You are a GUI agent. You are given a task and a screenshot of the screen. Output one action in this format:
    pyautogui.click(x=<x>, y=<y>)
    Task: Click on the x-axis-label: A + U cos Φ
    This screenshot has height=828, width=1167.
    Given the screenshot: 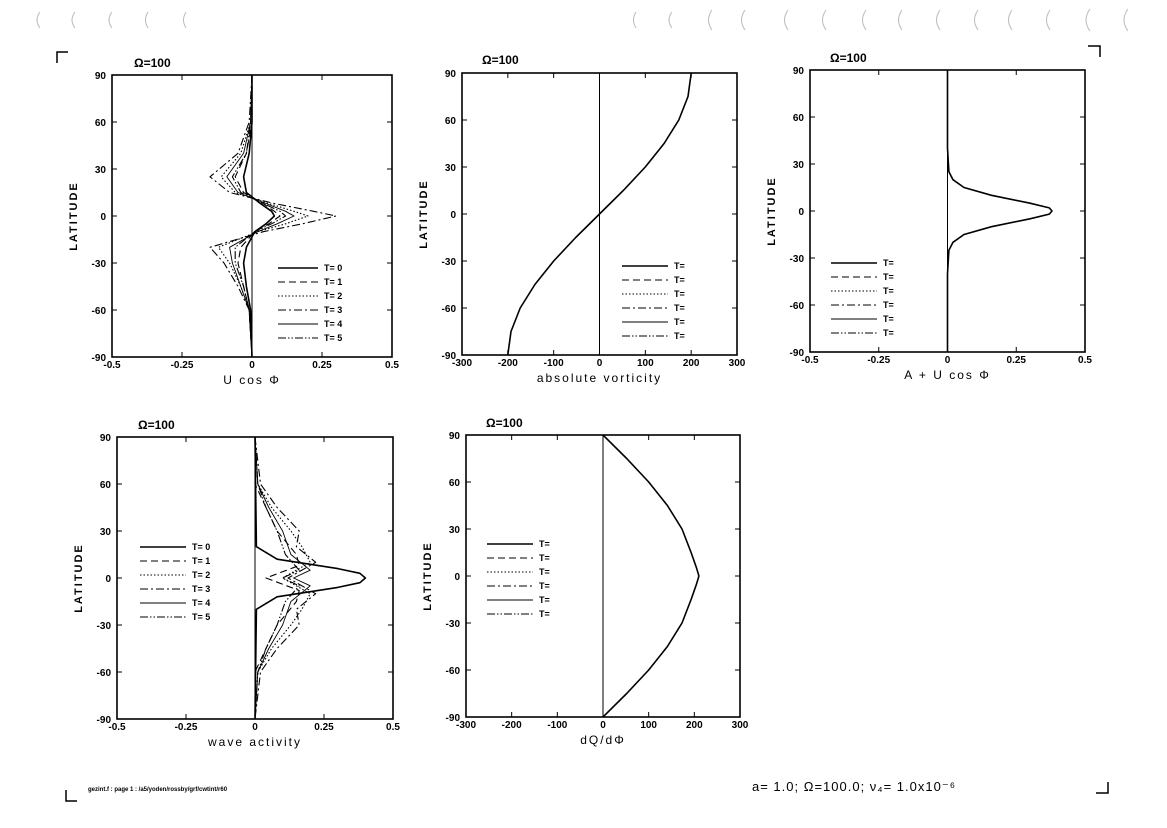 What is the action you would take?
    pyautogui.click(x=947, y=375)
    